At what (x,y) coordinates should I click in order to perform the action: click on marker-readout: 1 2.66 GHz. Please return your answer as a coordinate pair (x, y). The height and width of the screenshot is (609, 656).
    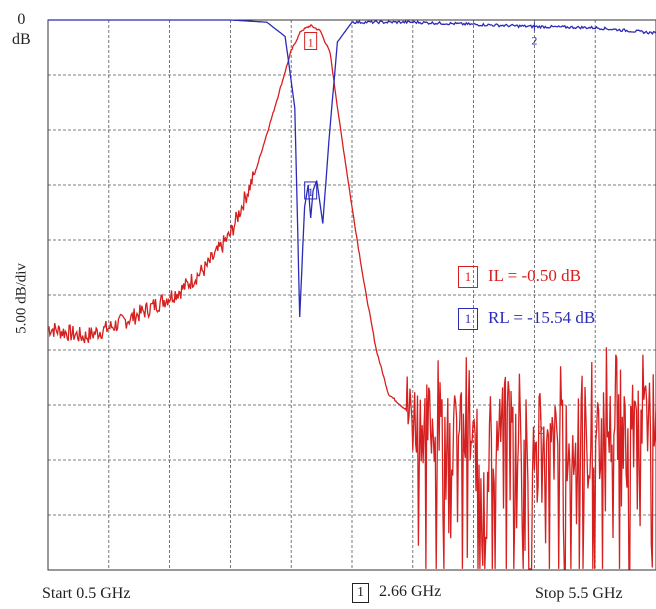
    Looking at the image, I should click on (396, 593).